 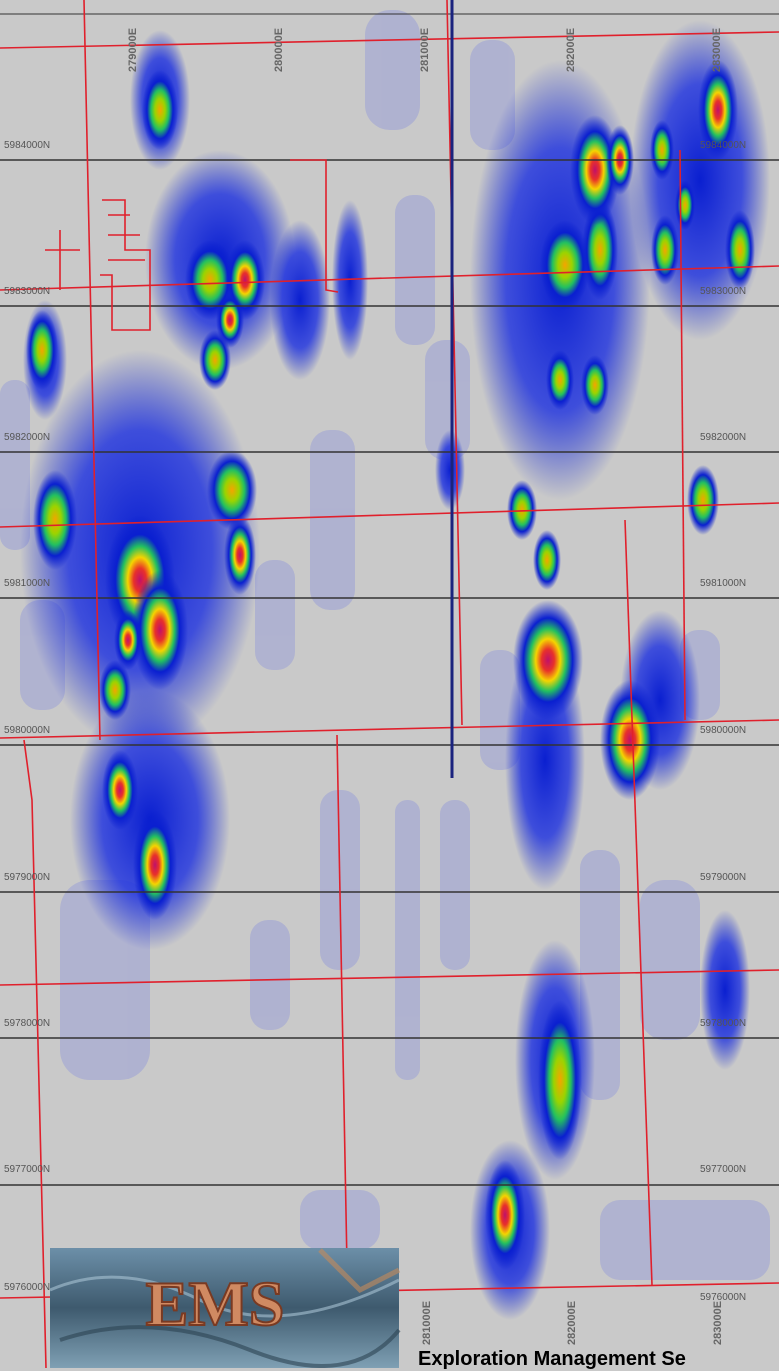 I want to click on northing-label-left-5979000N: 5979000N, so click(x=27, y=877).